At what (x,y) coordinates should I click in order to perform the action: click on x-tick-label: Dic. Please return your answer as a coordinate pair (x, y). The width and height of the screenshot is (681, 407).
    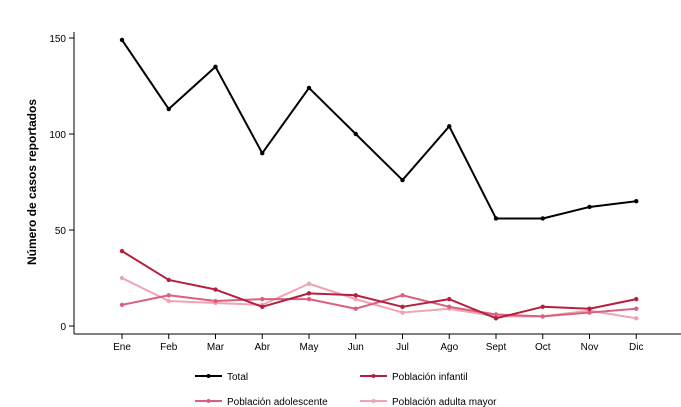
    Looking at the image, I should click on (636, 347).